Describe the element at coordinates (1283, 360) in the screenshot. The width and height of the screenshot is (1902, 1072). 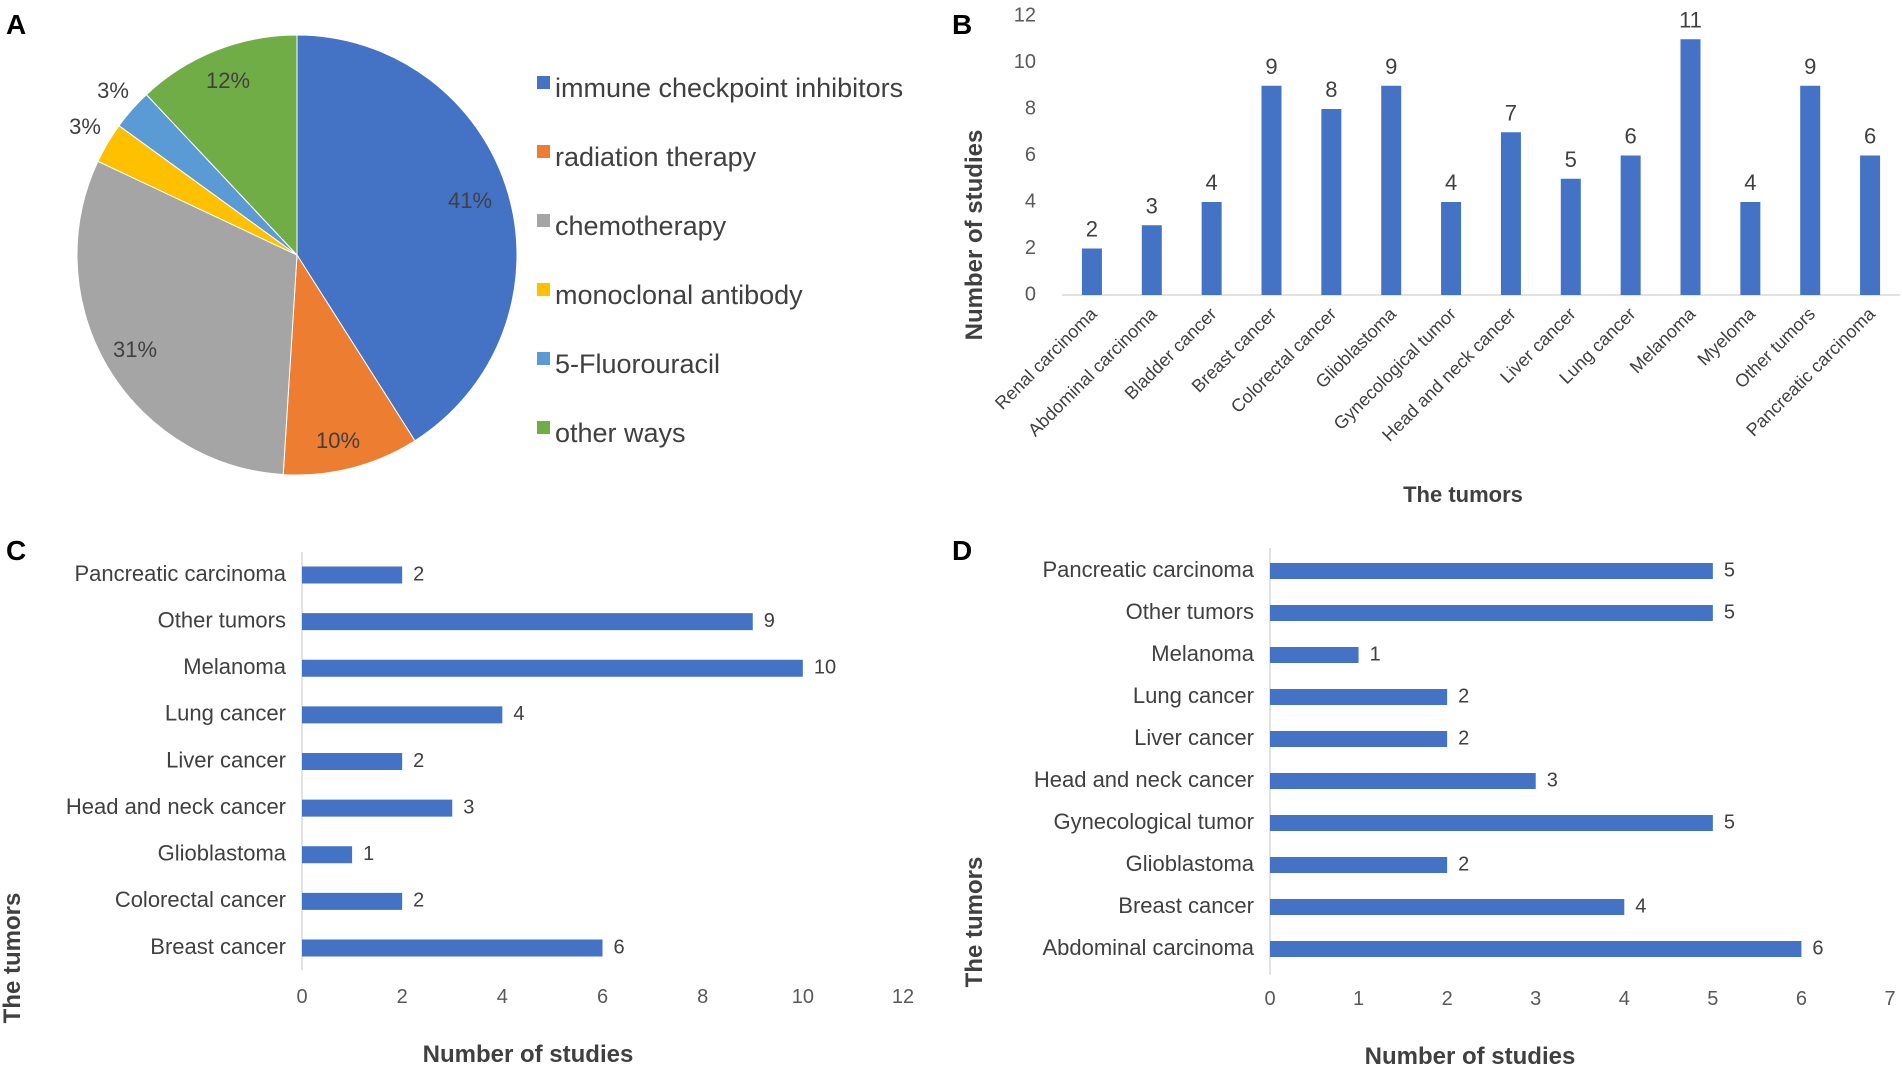
I see `x-tick-label-b-colorectal-cancer: Colorectal cancer` at that location.